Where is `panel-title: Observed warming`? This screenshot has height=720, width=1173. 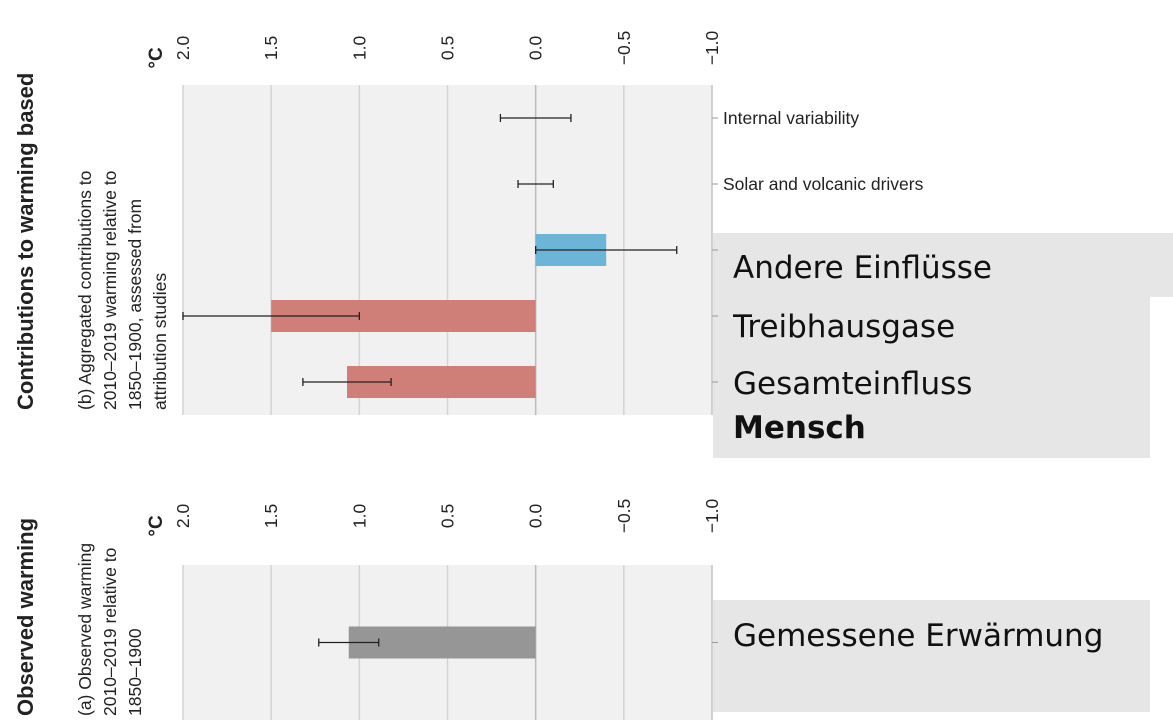
panel-title: Observed warming is located at coordinates (25, 617).